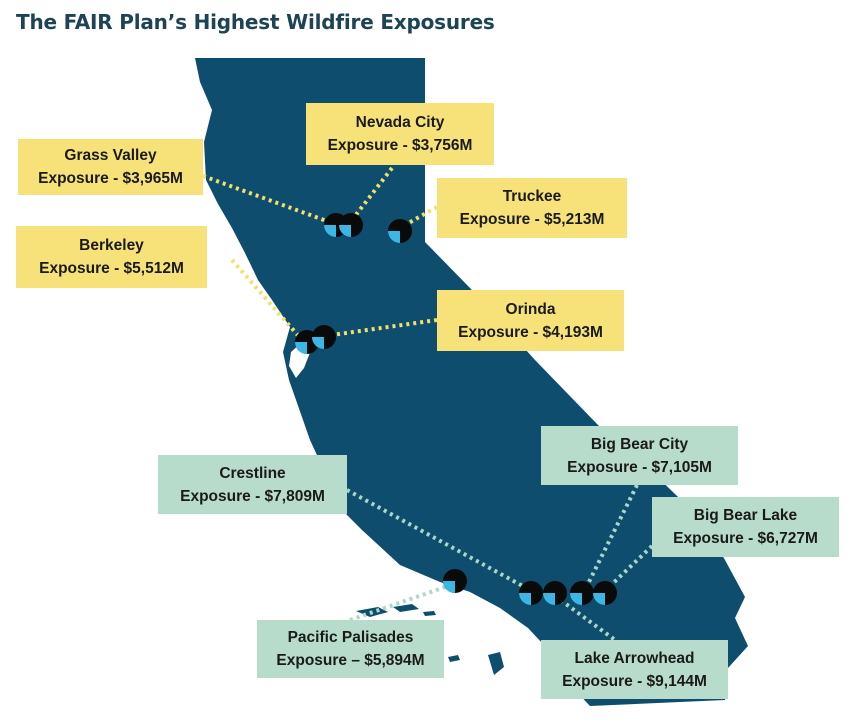 Image resolution: width=867 pixels, height=722 pixels. What do you see at coordinates (555, 593) in the screenshot?
I see `marker-lake-arrowhead` at bounding box center [555, 593].